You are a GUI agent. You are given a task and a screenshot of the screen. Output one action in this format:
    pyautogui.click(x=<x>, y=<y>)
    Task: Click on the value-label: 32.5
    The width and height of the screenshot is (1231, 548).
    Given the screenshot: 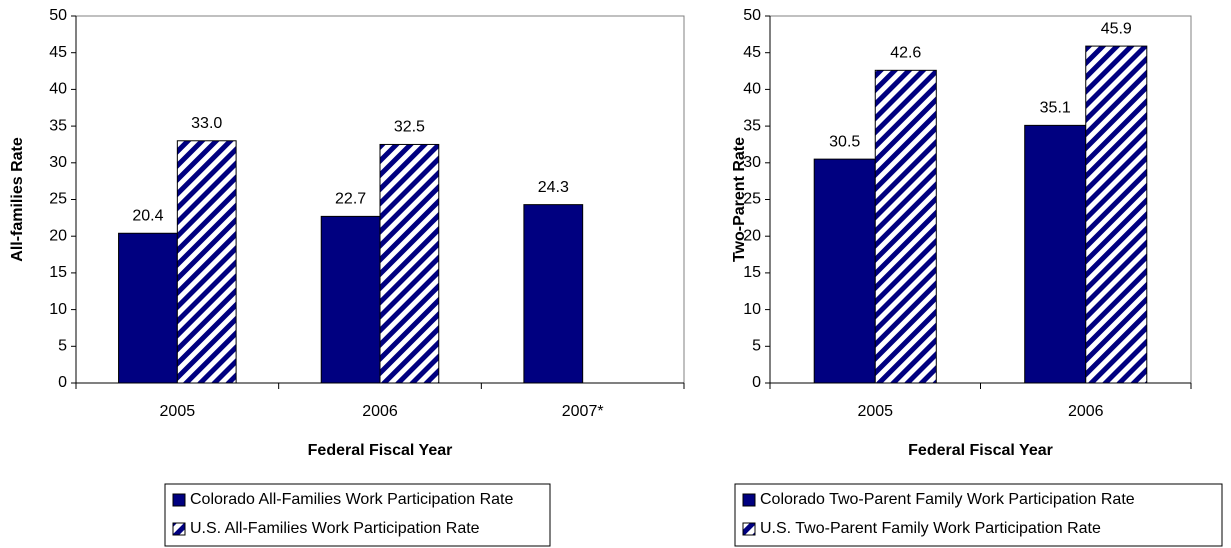 What is the action you would take?
    pyautogui.click(x=409, y=127)
    